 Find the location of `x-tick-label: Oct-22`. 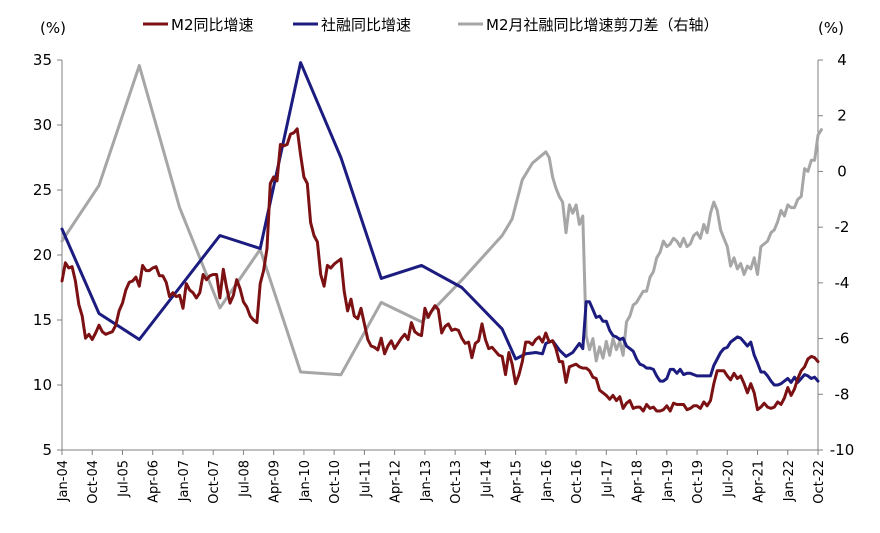

x-tick-label: Oct-22 is located at coordinates (819, 482).